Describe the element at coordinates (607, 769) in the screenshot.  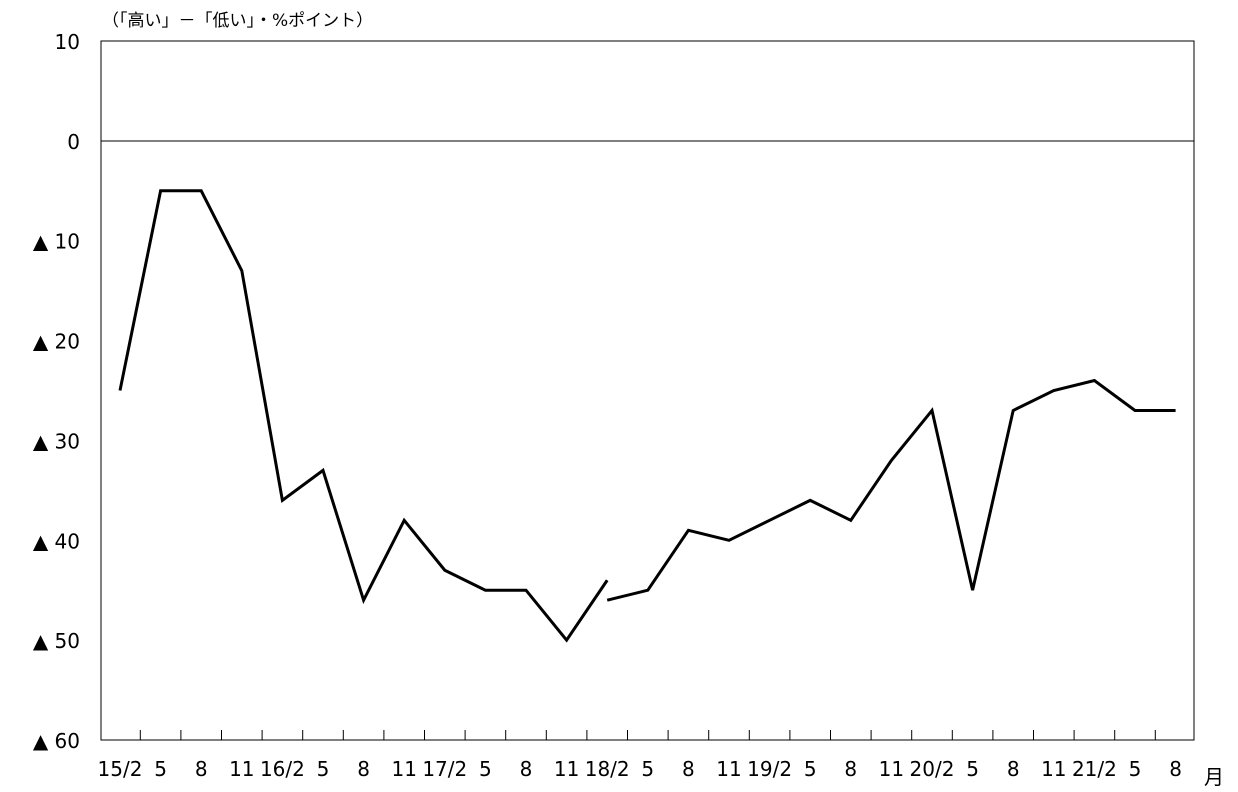
I see `x-tick-label: 18/2` at that location.